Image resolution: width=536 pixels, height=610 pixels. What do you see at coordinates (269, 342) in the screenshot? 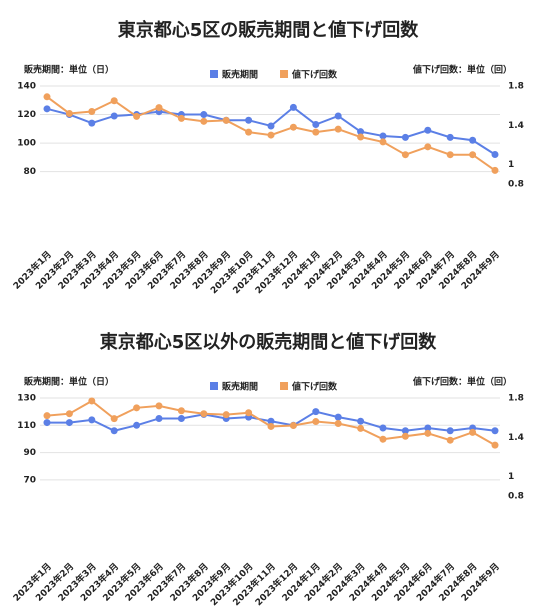
I see `chart-title: 東京都心5区以外の販売期間と値下げ回数` at bounding box center [269, 342].